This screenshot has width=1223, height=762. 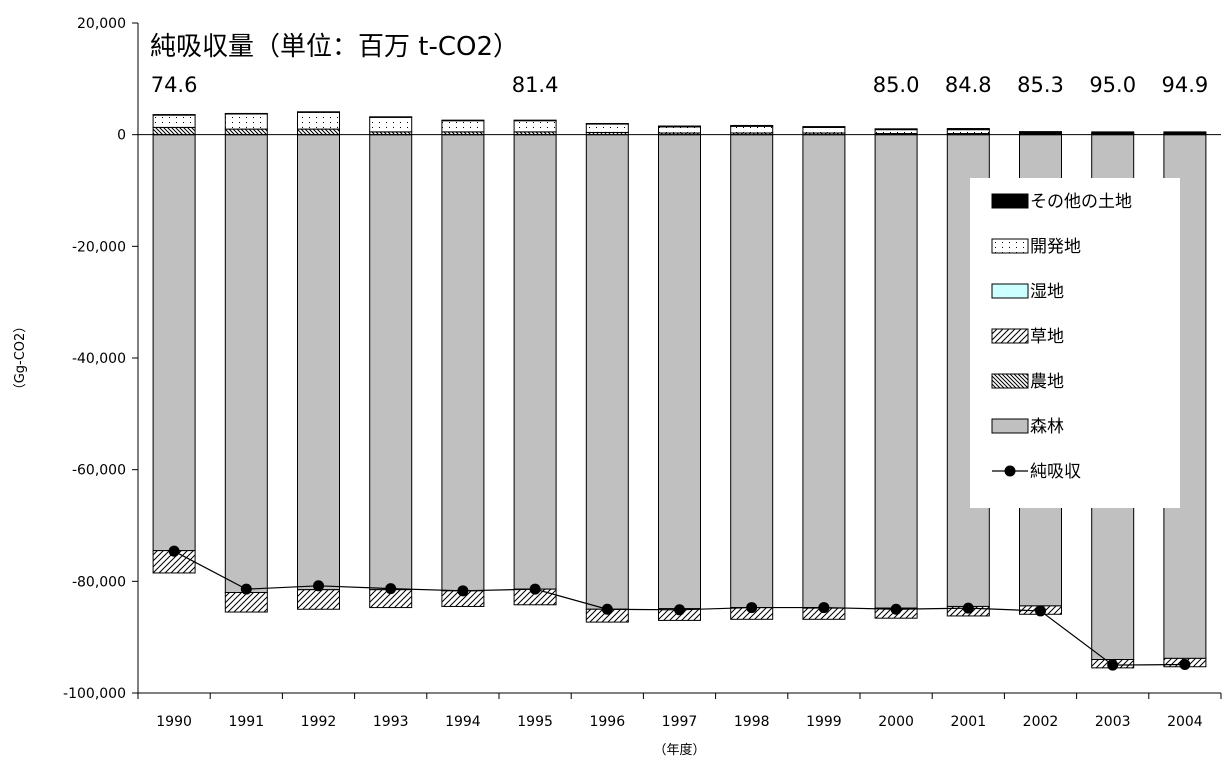 I want to click on y-tick-label: -100,000, so click(x=94, y=694).